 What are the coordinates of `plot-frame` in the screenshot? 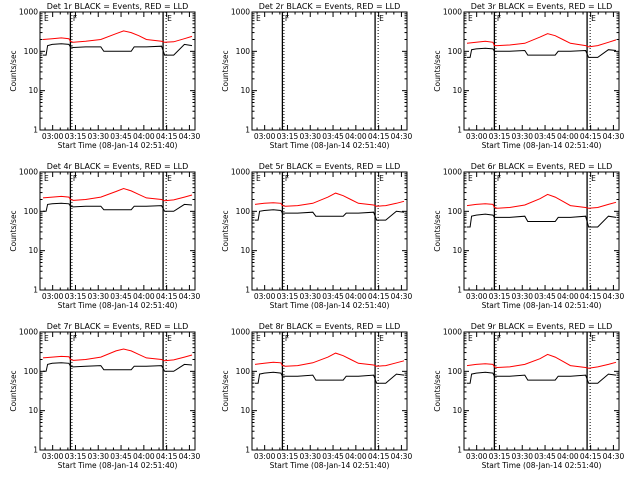 It's located at (329, 391).